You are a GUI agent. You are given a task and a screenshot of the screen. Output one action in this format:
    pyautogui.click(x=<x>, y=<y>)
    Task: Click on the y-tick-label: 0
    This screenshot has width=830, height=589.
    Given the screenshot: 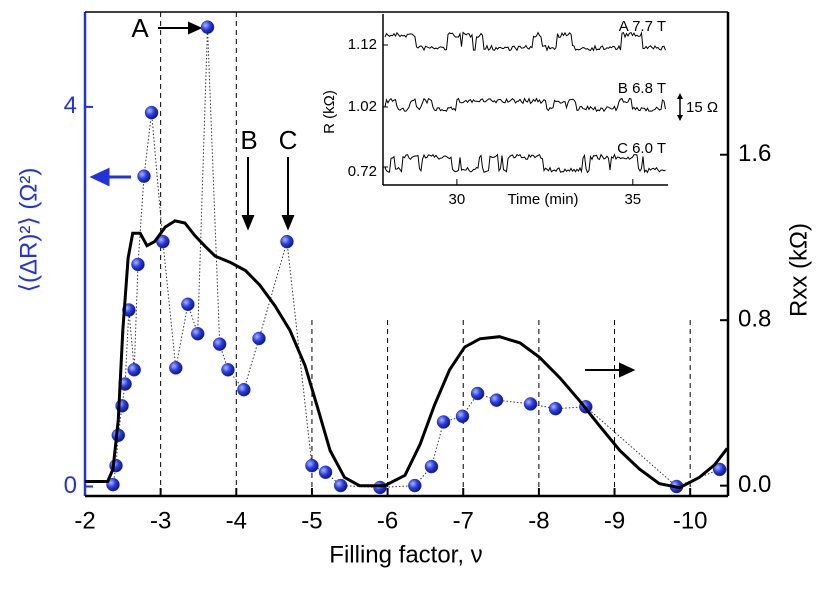 What is the action you would take?
    pyautogui.click(x=70, y=485)
    